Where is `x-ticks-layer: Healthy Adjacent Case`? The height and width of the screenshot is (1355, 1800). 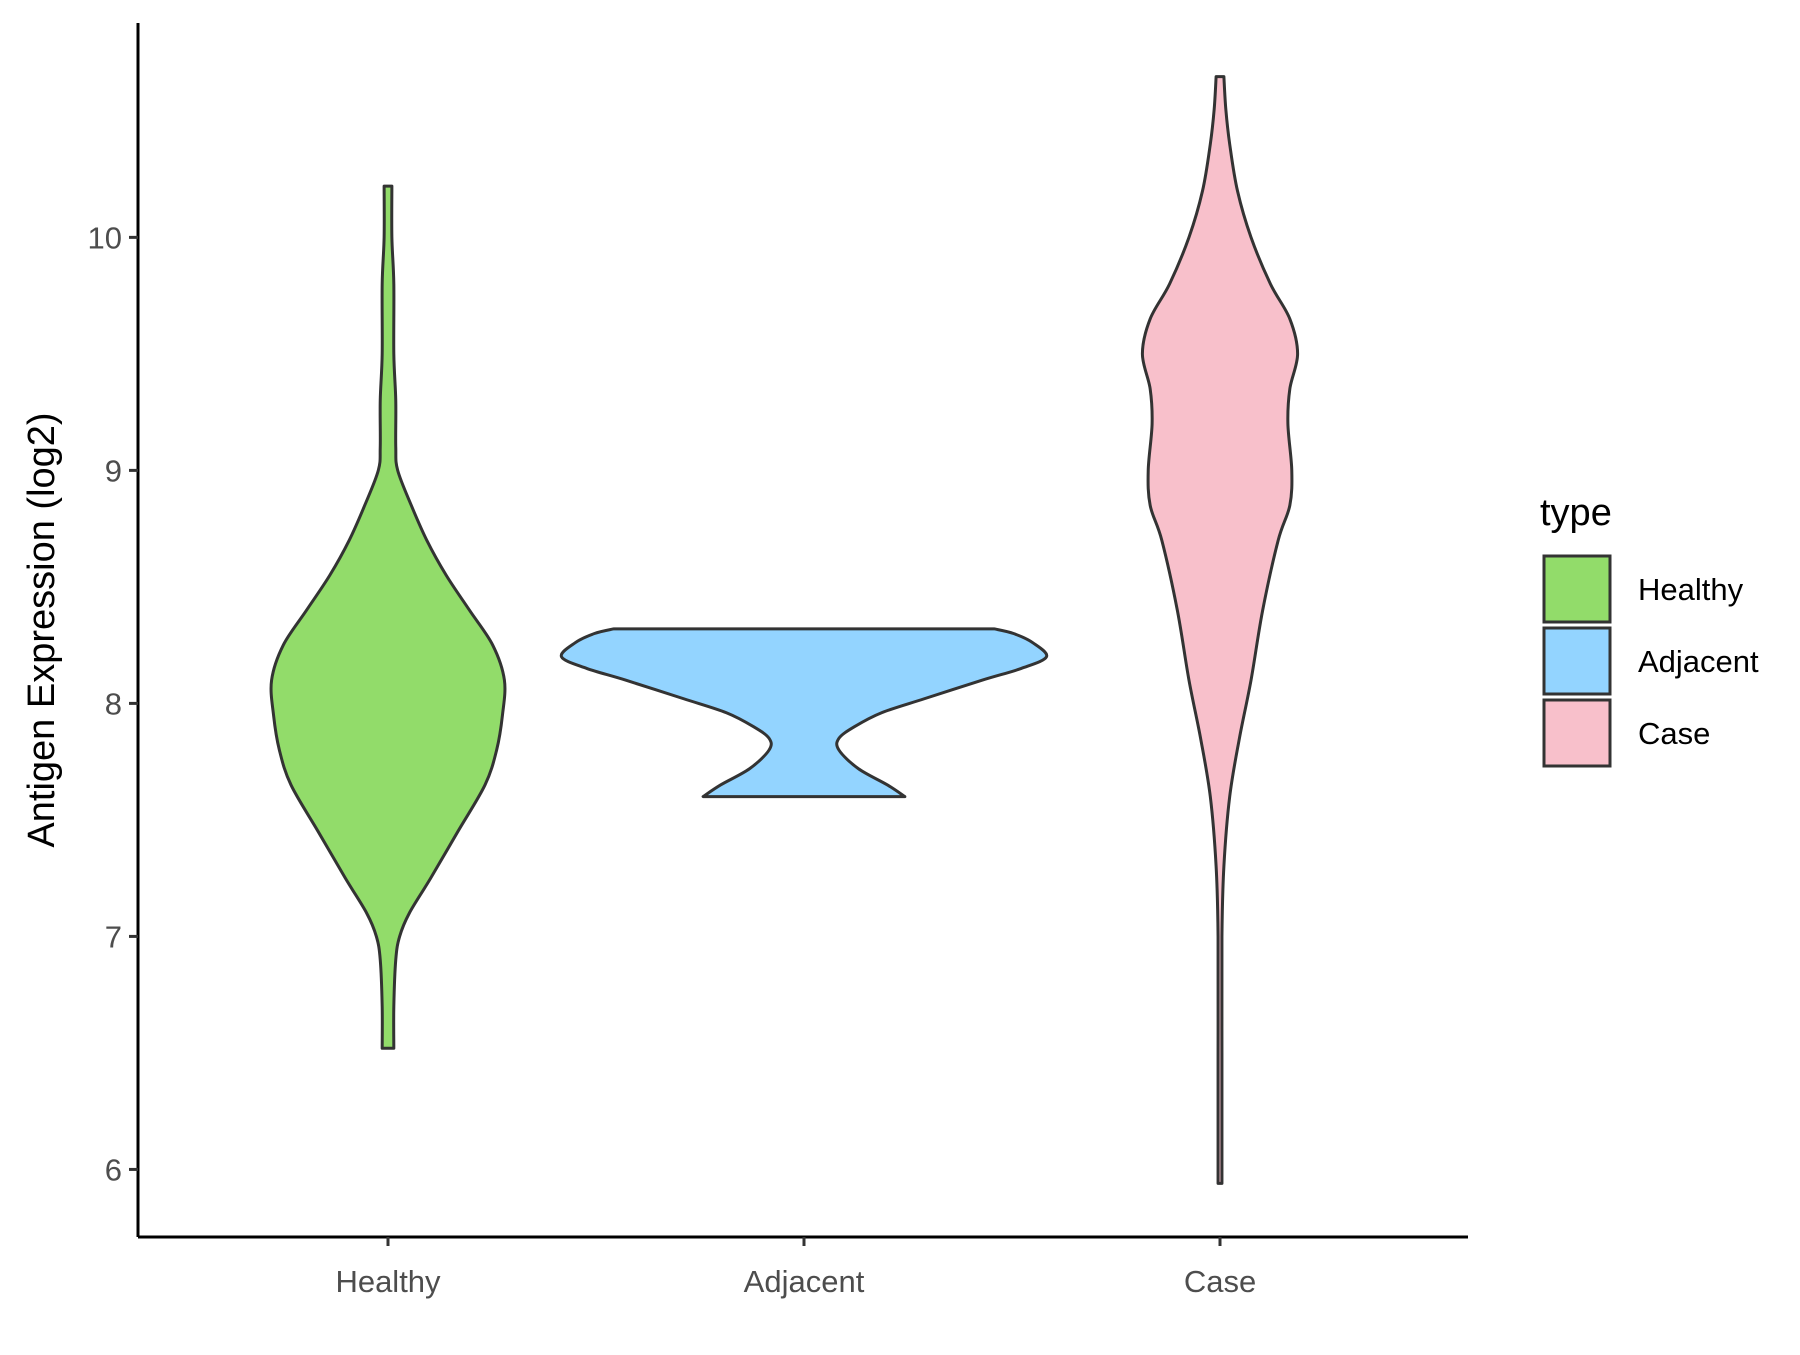
x-ticks-layer: Healthy Adjacent Case is located at coordinates (795, 1268).